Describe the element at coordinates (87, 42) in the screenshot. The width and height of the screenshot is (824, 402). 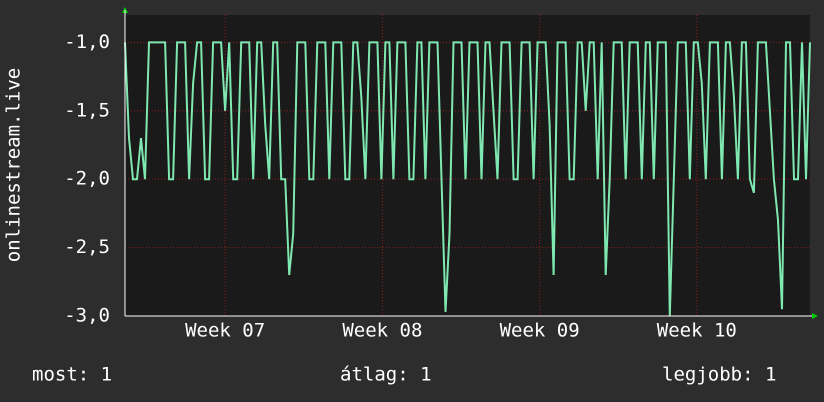
I see `y-tick-label: -1,0` at that location.